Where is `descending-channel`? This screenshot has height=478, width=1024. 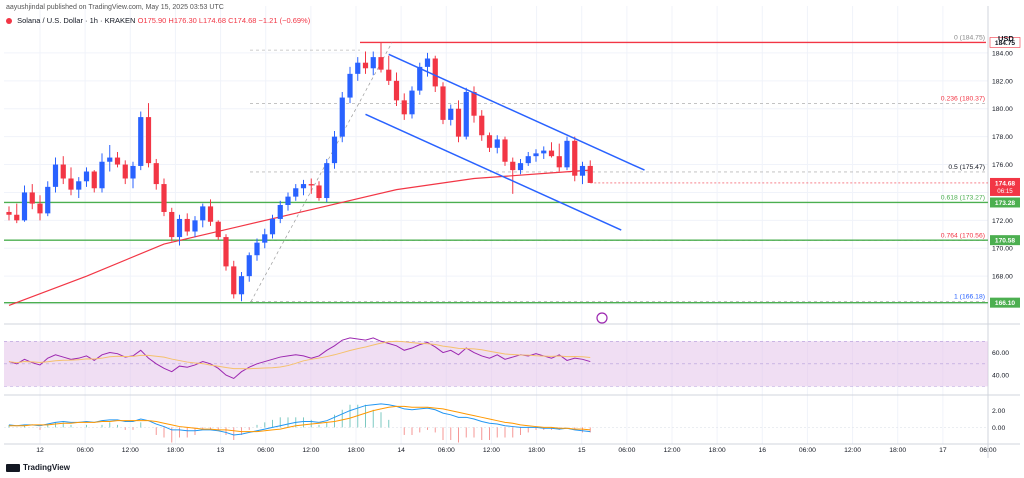
descending-channel is located at coordinates (505, 142).